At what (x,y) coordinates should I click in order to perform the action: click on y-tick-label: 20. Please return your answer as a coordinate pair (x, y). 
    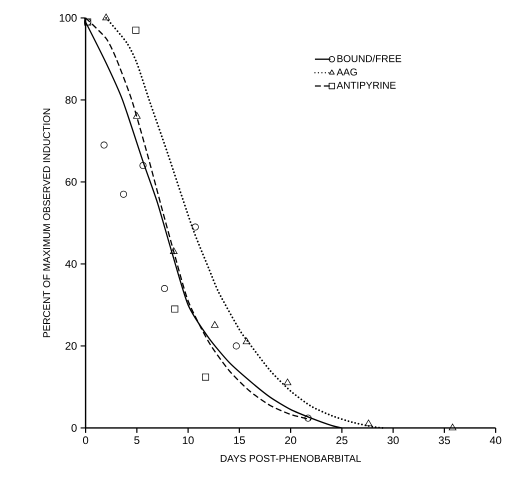
    Looking at the image, I should click on (71, 346).